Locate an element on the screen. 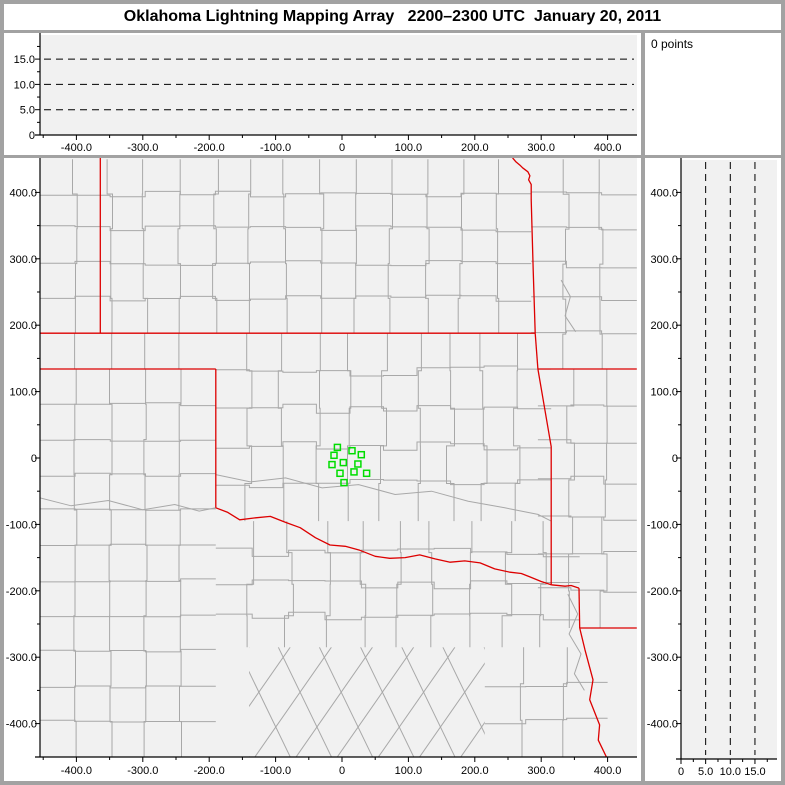  county-lines-diagonal is located at coordinates (367, 702).